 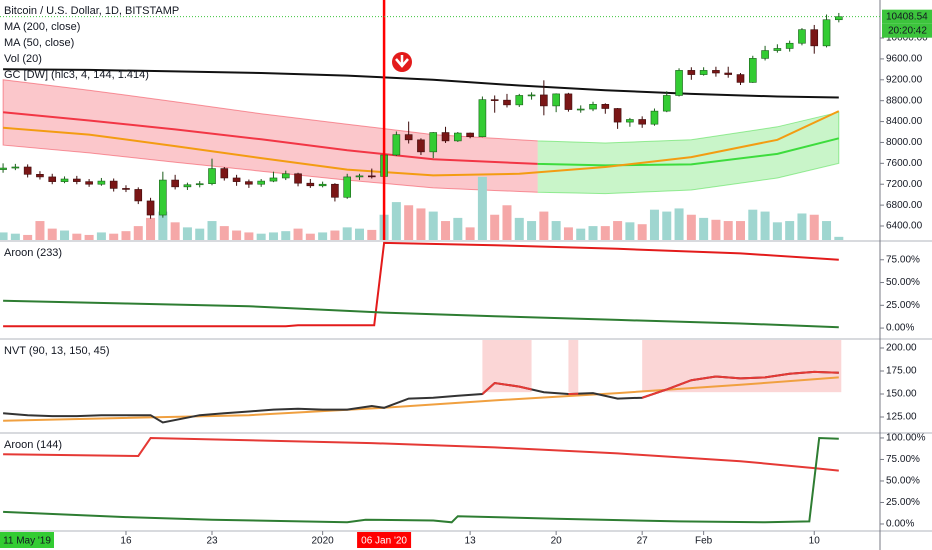 What do you see at coordinates (904, 142) in the screenshot?
I see `y-tick-label: 8000.00` at bounding box center [904, 142].